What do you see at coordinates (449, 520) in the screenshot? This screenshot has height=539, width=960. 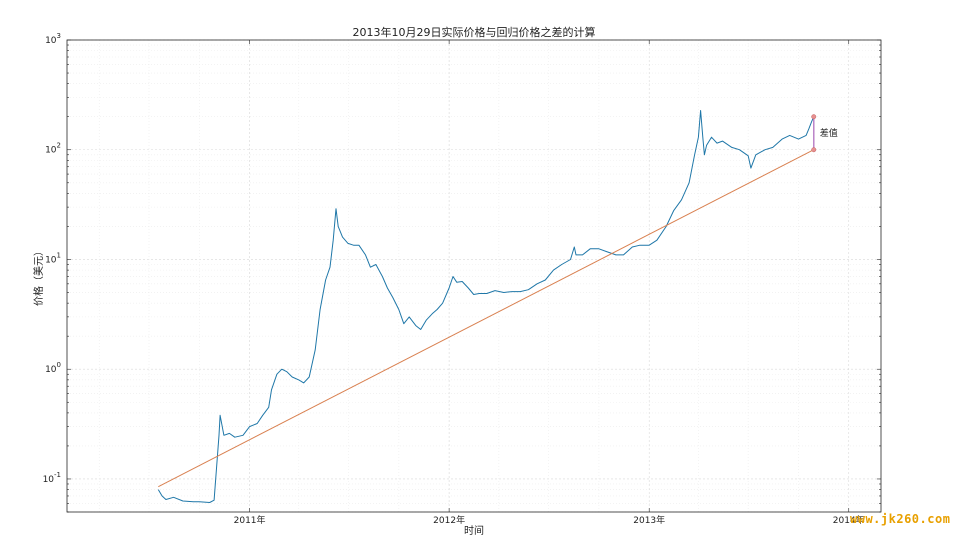 I see `x-tick-label: 2012年` at bounding box center [449, 520].